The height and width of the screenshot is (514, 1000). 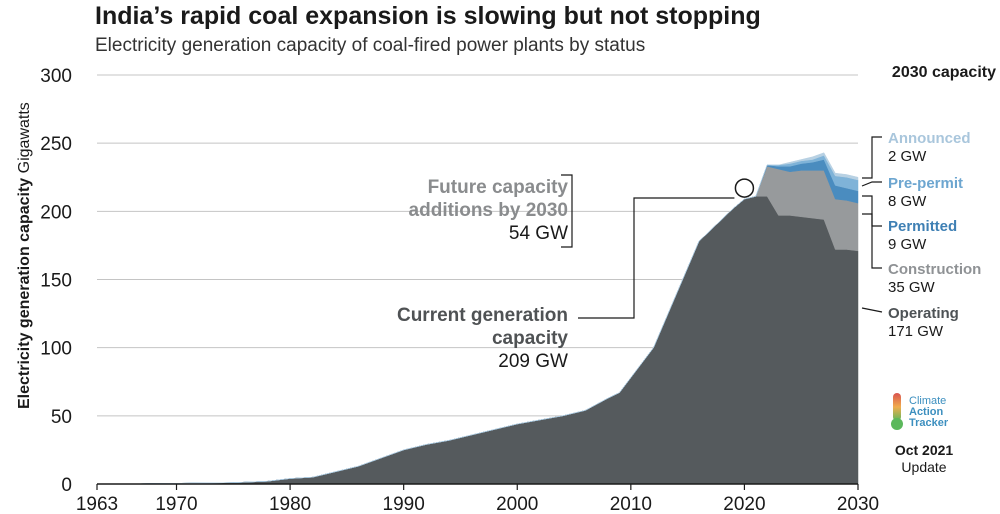 I want to click on x-tick-label-2020: 2020, so click(x=744, y=504).